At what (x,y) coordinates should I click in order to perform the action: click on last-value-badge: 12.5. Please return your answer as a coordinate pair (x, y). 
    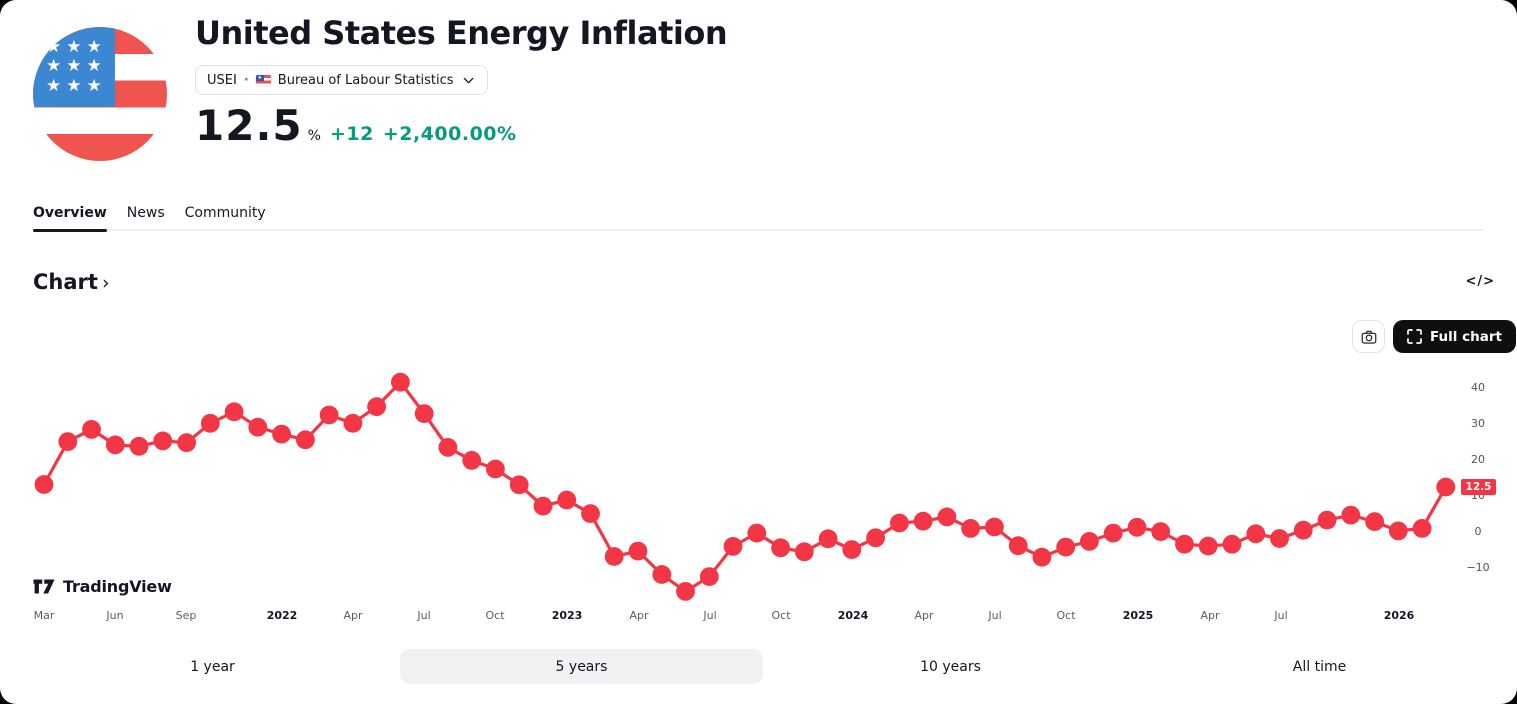
    Looking at the image, I should click on (1478, 487).